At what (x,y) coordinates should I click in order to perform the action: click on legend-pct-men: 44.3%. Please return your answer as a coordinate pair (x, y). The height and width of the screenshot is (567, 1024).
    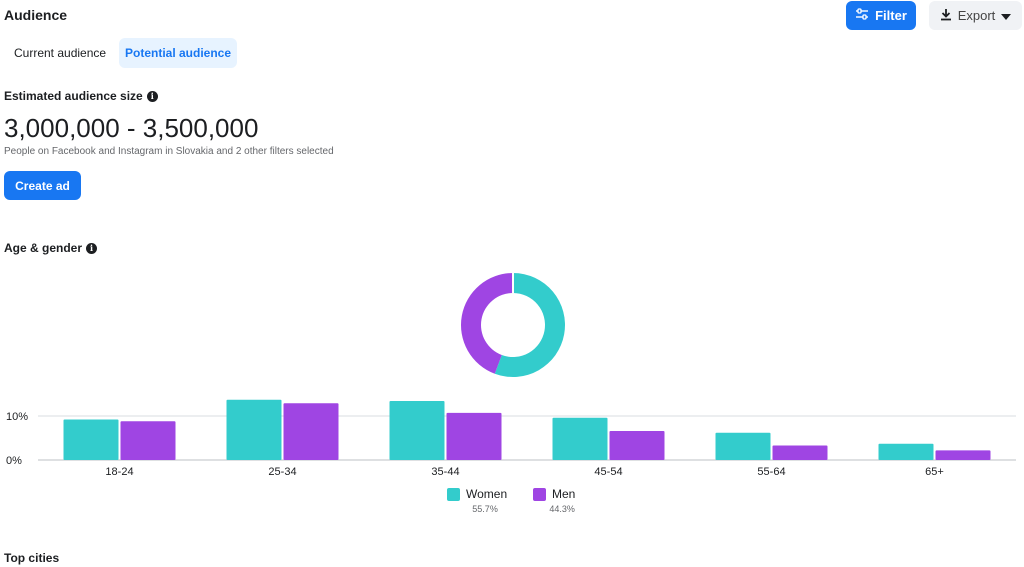
    Looking at the image, I should click on (562, 509).